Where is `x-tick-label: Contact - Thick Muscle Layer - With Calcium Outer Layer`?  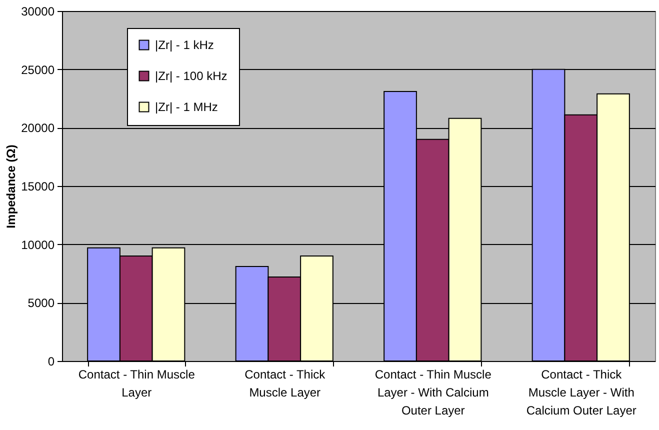
x-tick-label: Contact - Thick Muscle Layer - With Calcium Outer Layer is located at coordinates (581, 393).